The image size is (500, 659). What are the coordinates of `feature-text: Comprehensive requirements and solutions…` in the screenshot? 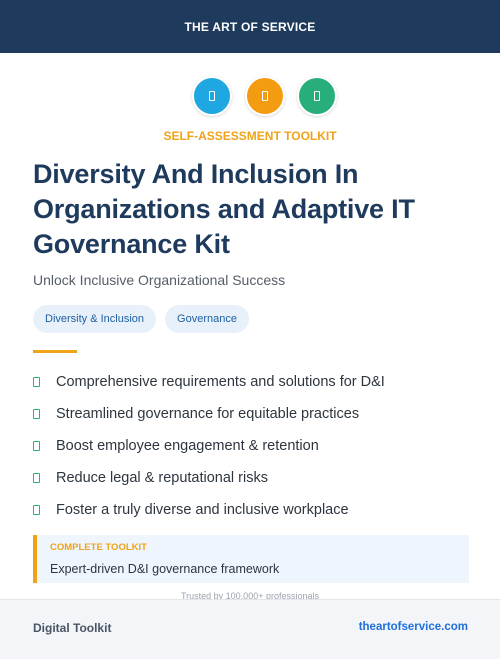 It's located at (220, 382).